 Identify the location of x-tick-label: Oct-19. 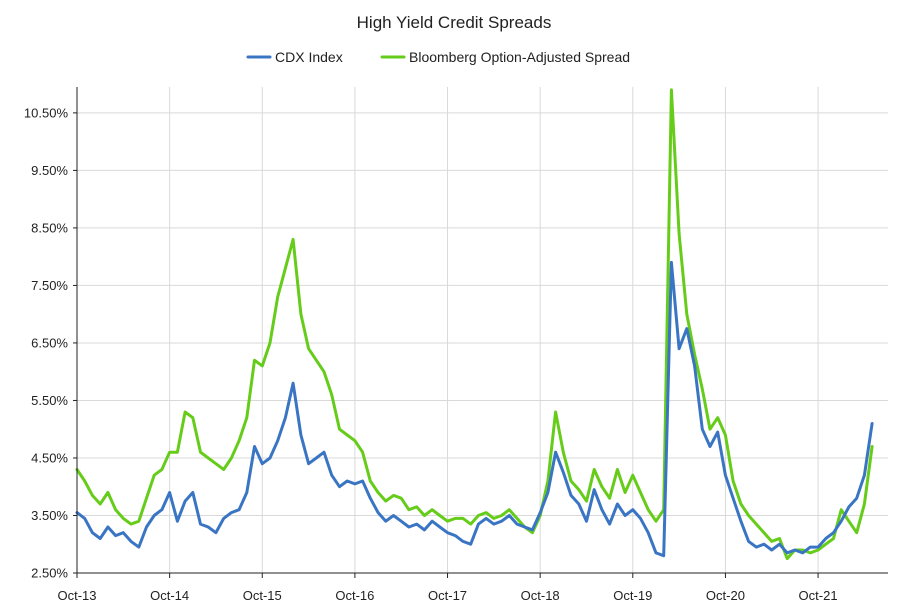
(632, 595).